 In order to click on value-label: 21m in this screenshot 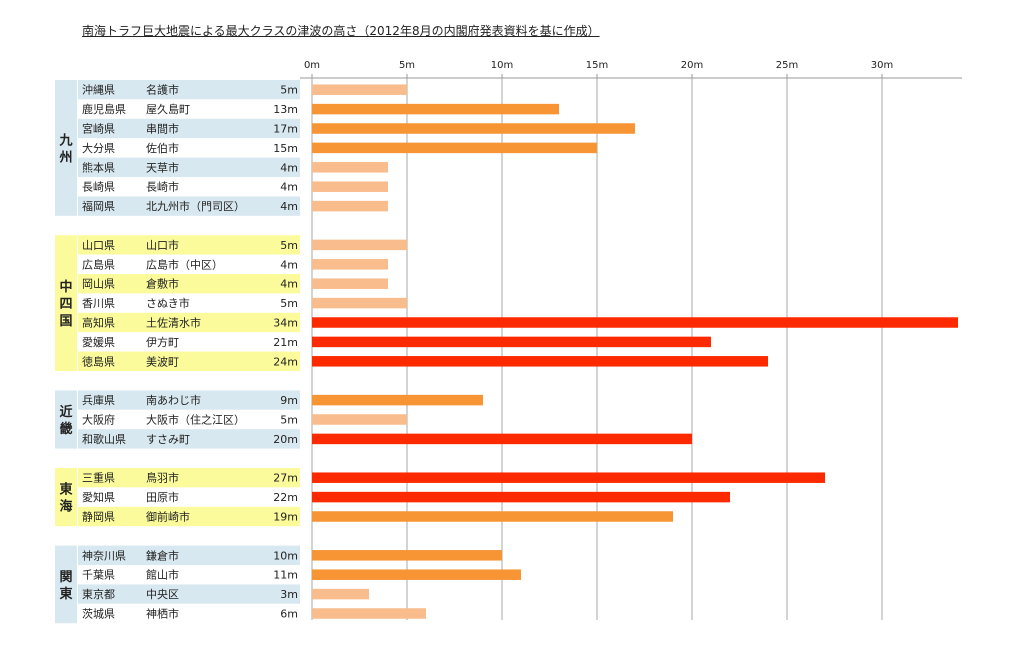, I will do `click(285, 342)`.